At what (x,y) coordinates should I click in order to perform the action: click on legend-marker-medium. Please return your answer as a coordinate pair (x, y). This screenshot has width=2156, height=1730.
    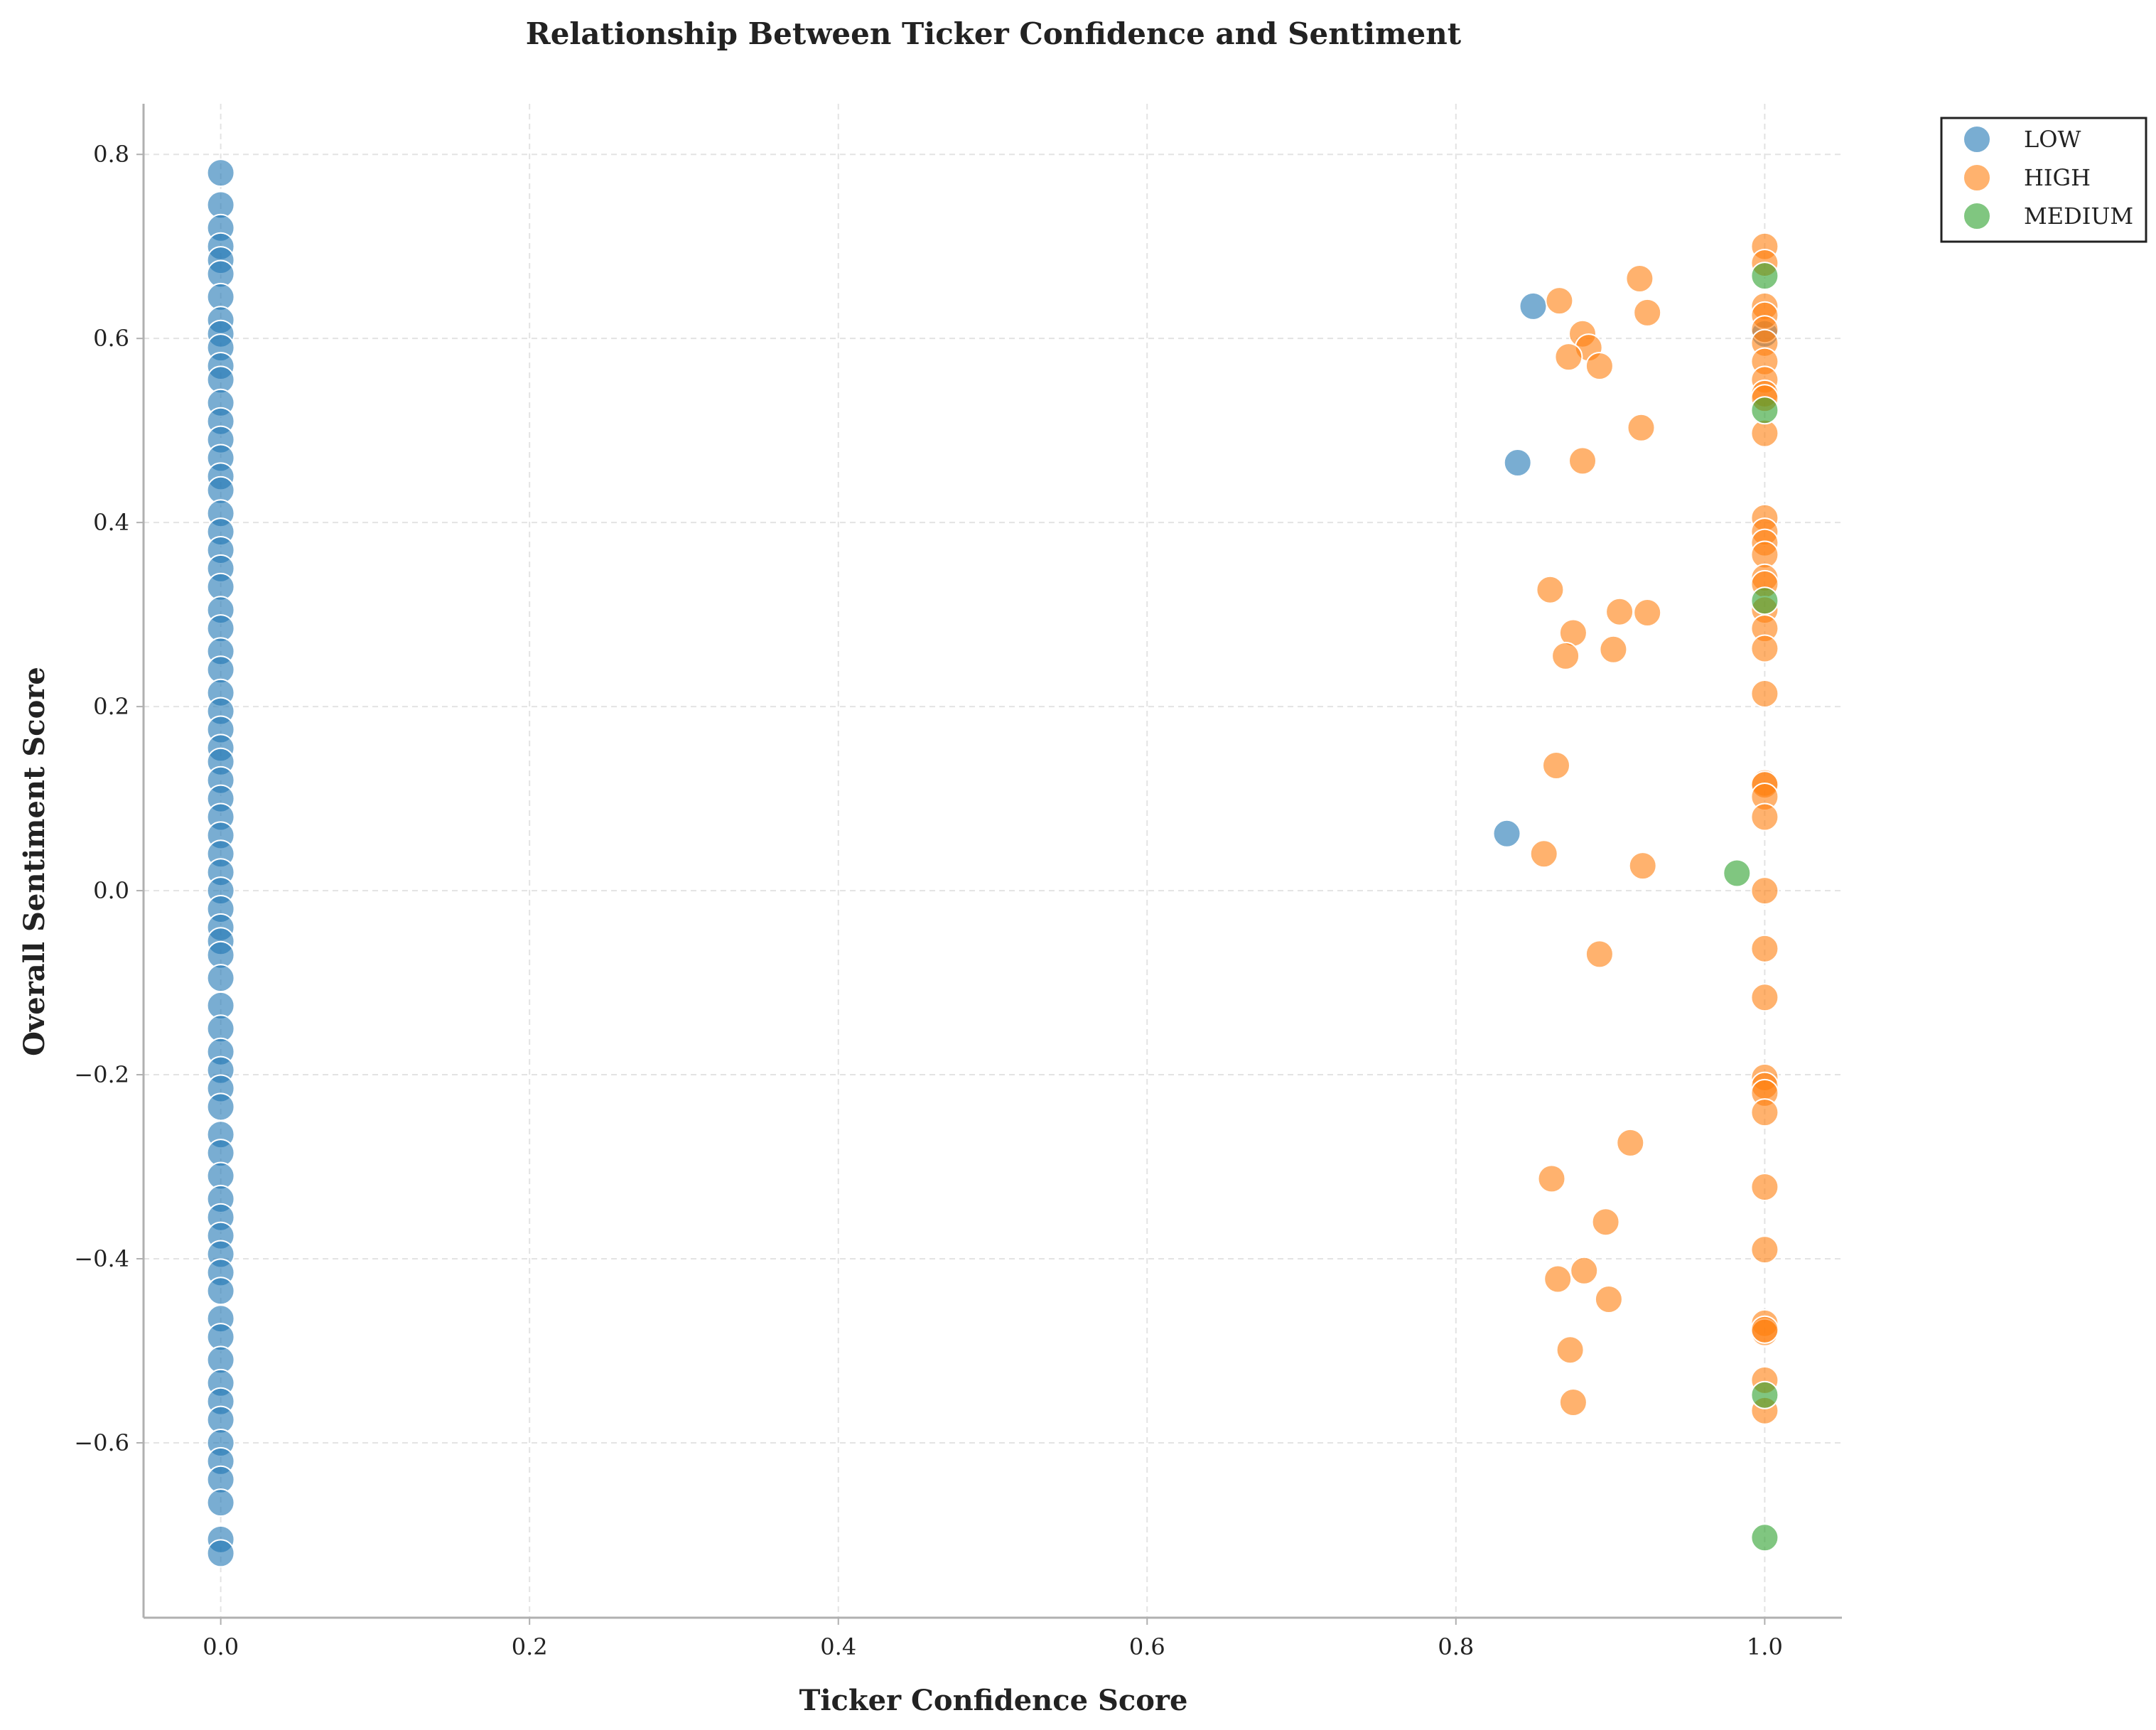
    Looking at the image, I should click on (1977, 216).